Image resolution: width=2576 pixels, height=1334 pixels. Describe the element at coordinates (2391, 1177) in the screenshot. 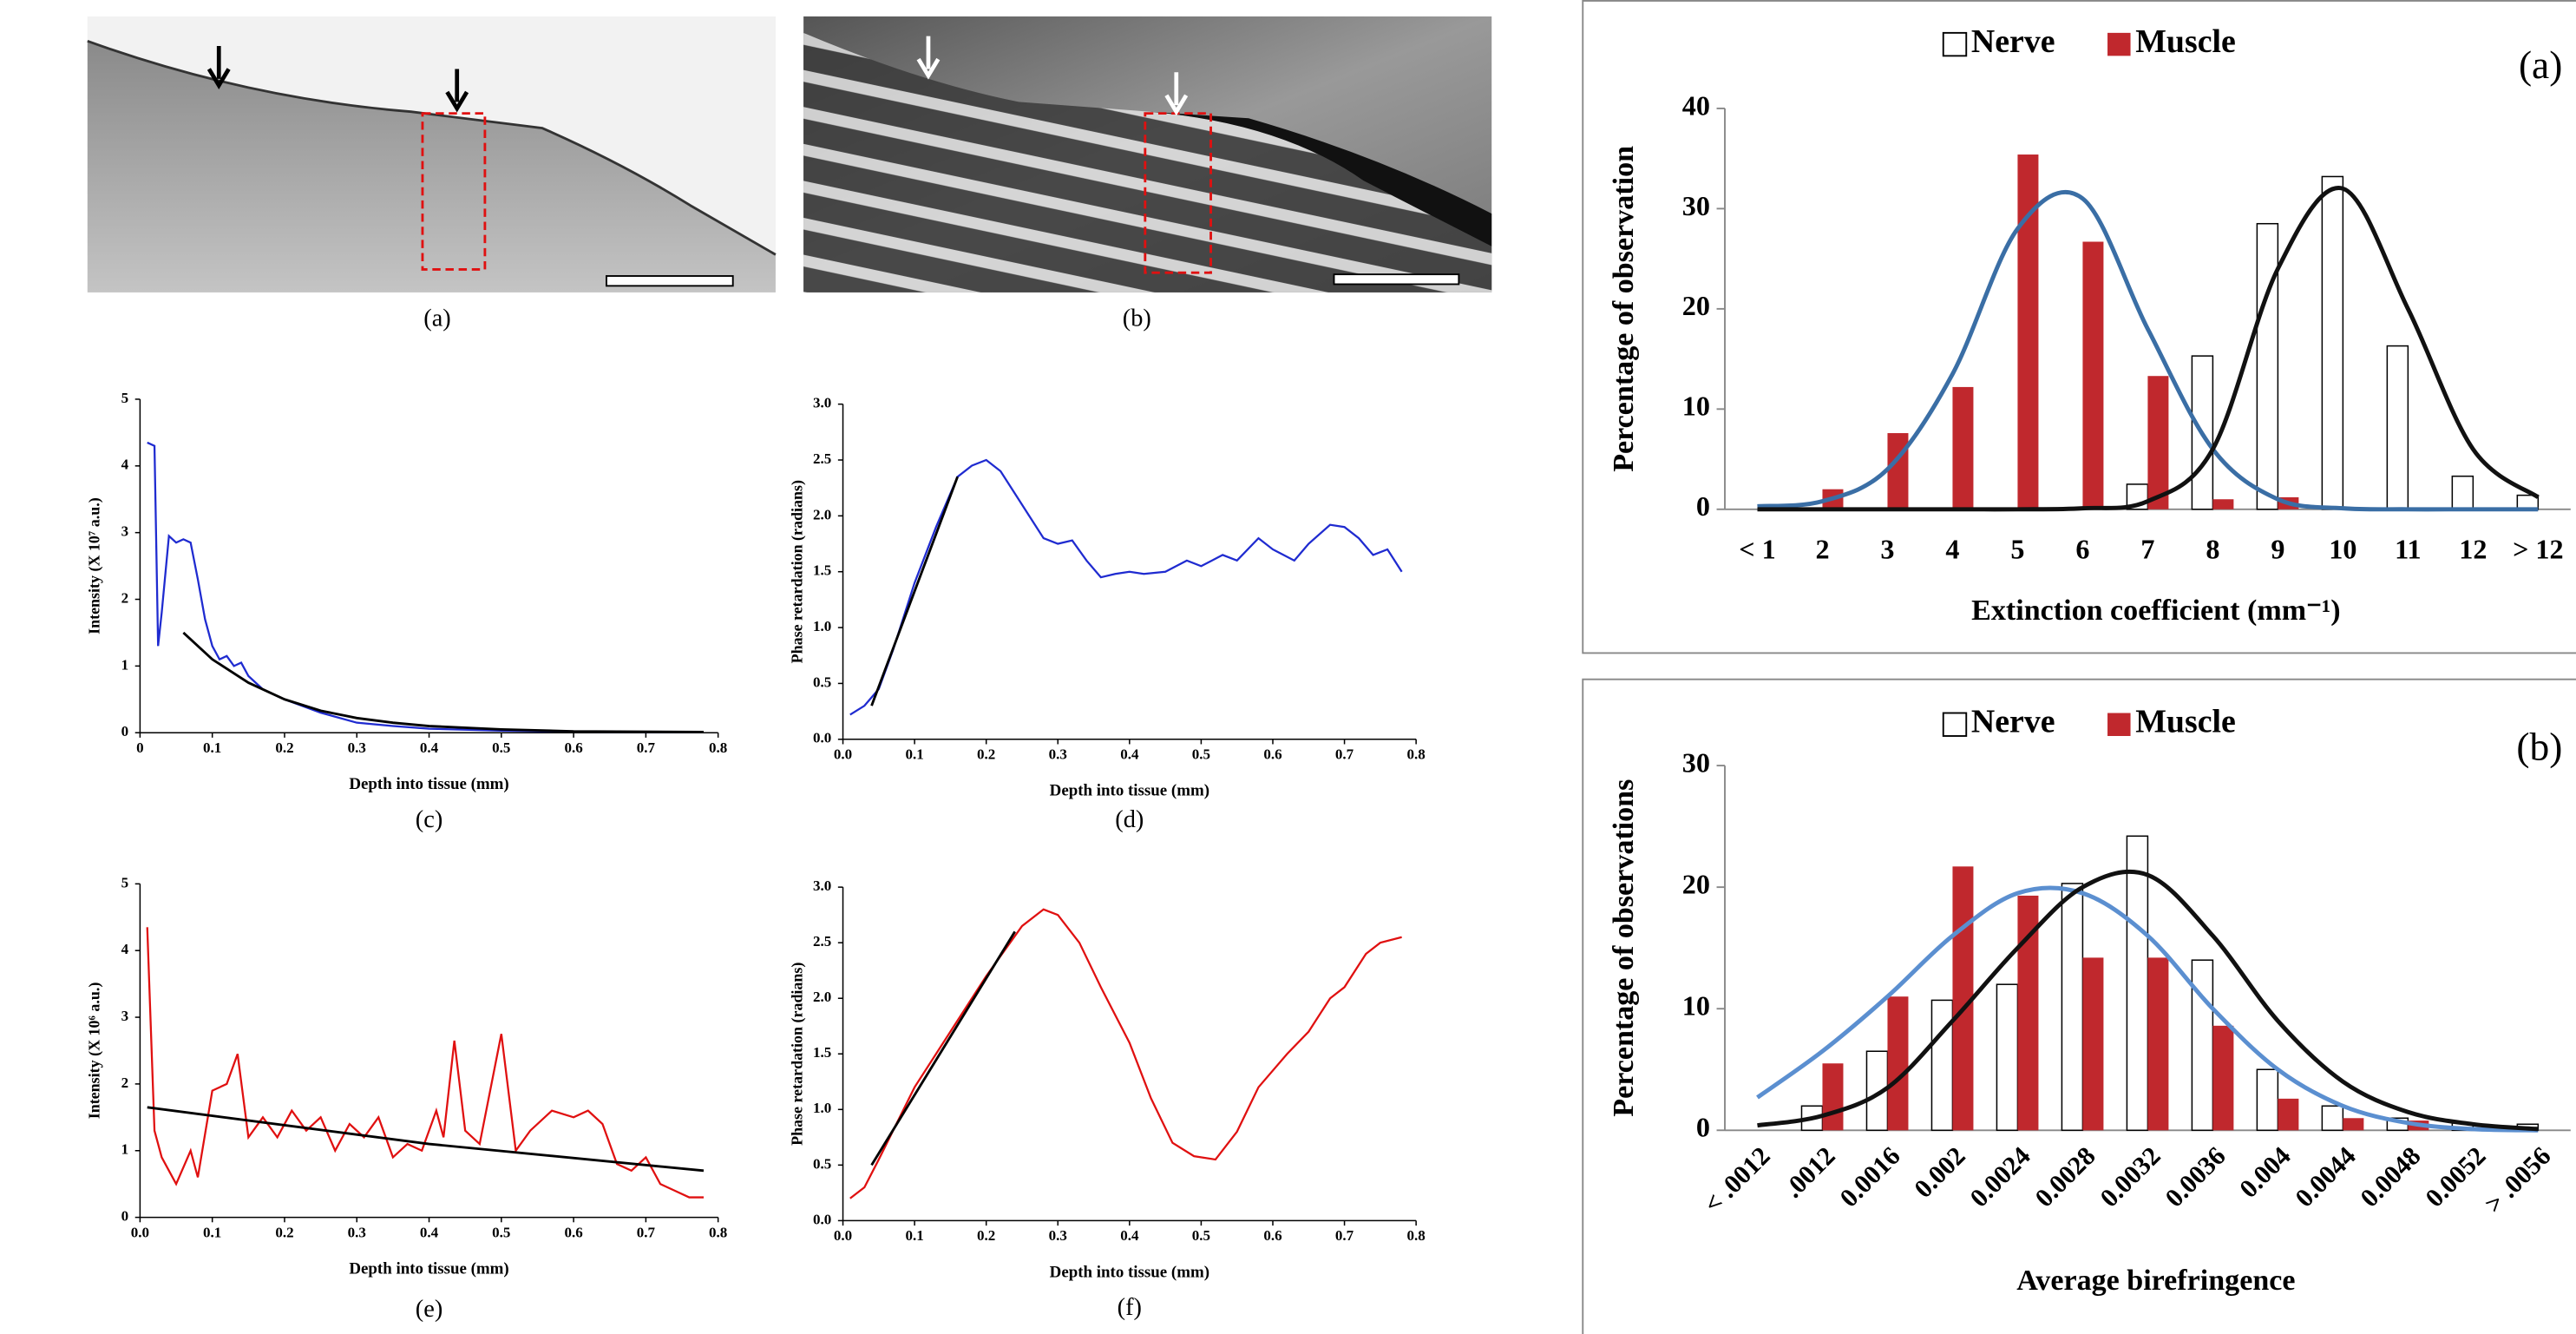

I see `x-tick-label: 0.0048` at that location.